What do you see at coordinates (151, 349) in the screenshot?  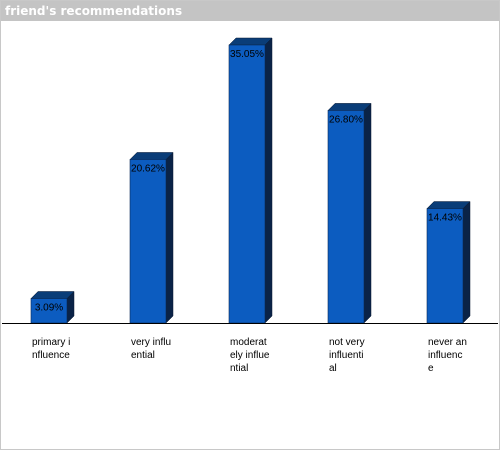 I see `category-label-1: very influential` at bounding box center [151, 349].